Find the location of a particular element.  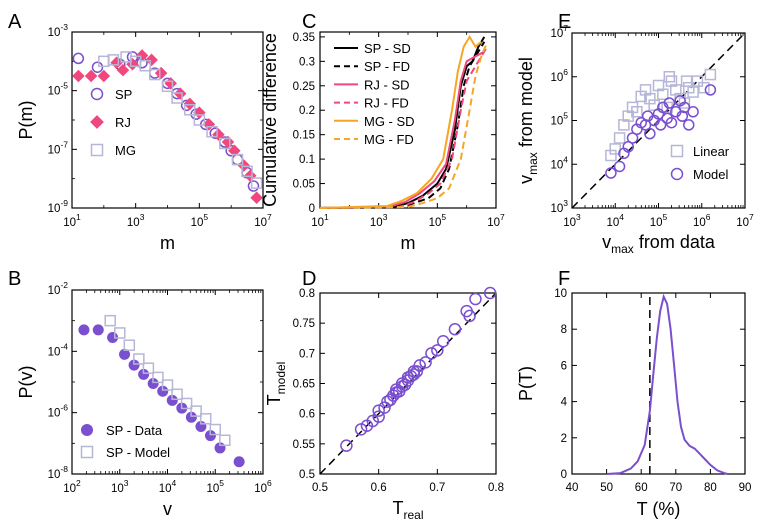

y-tick-label: 10⁻² is located at coordinates (58, 288).